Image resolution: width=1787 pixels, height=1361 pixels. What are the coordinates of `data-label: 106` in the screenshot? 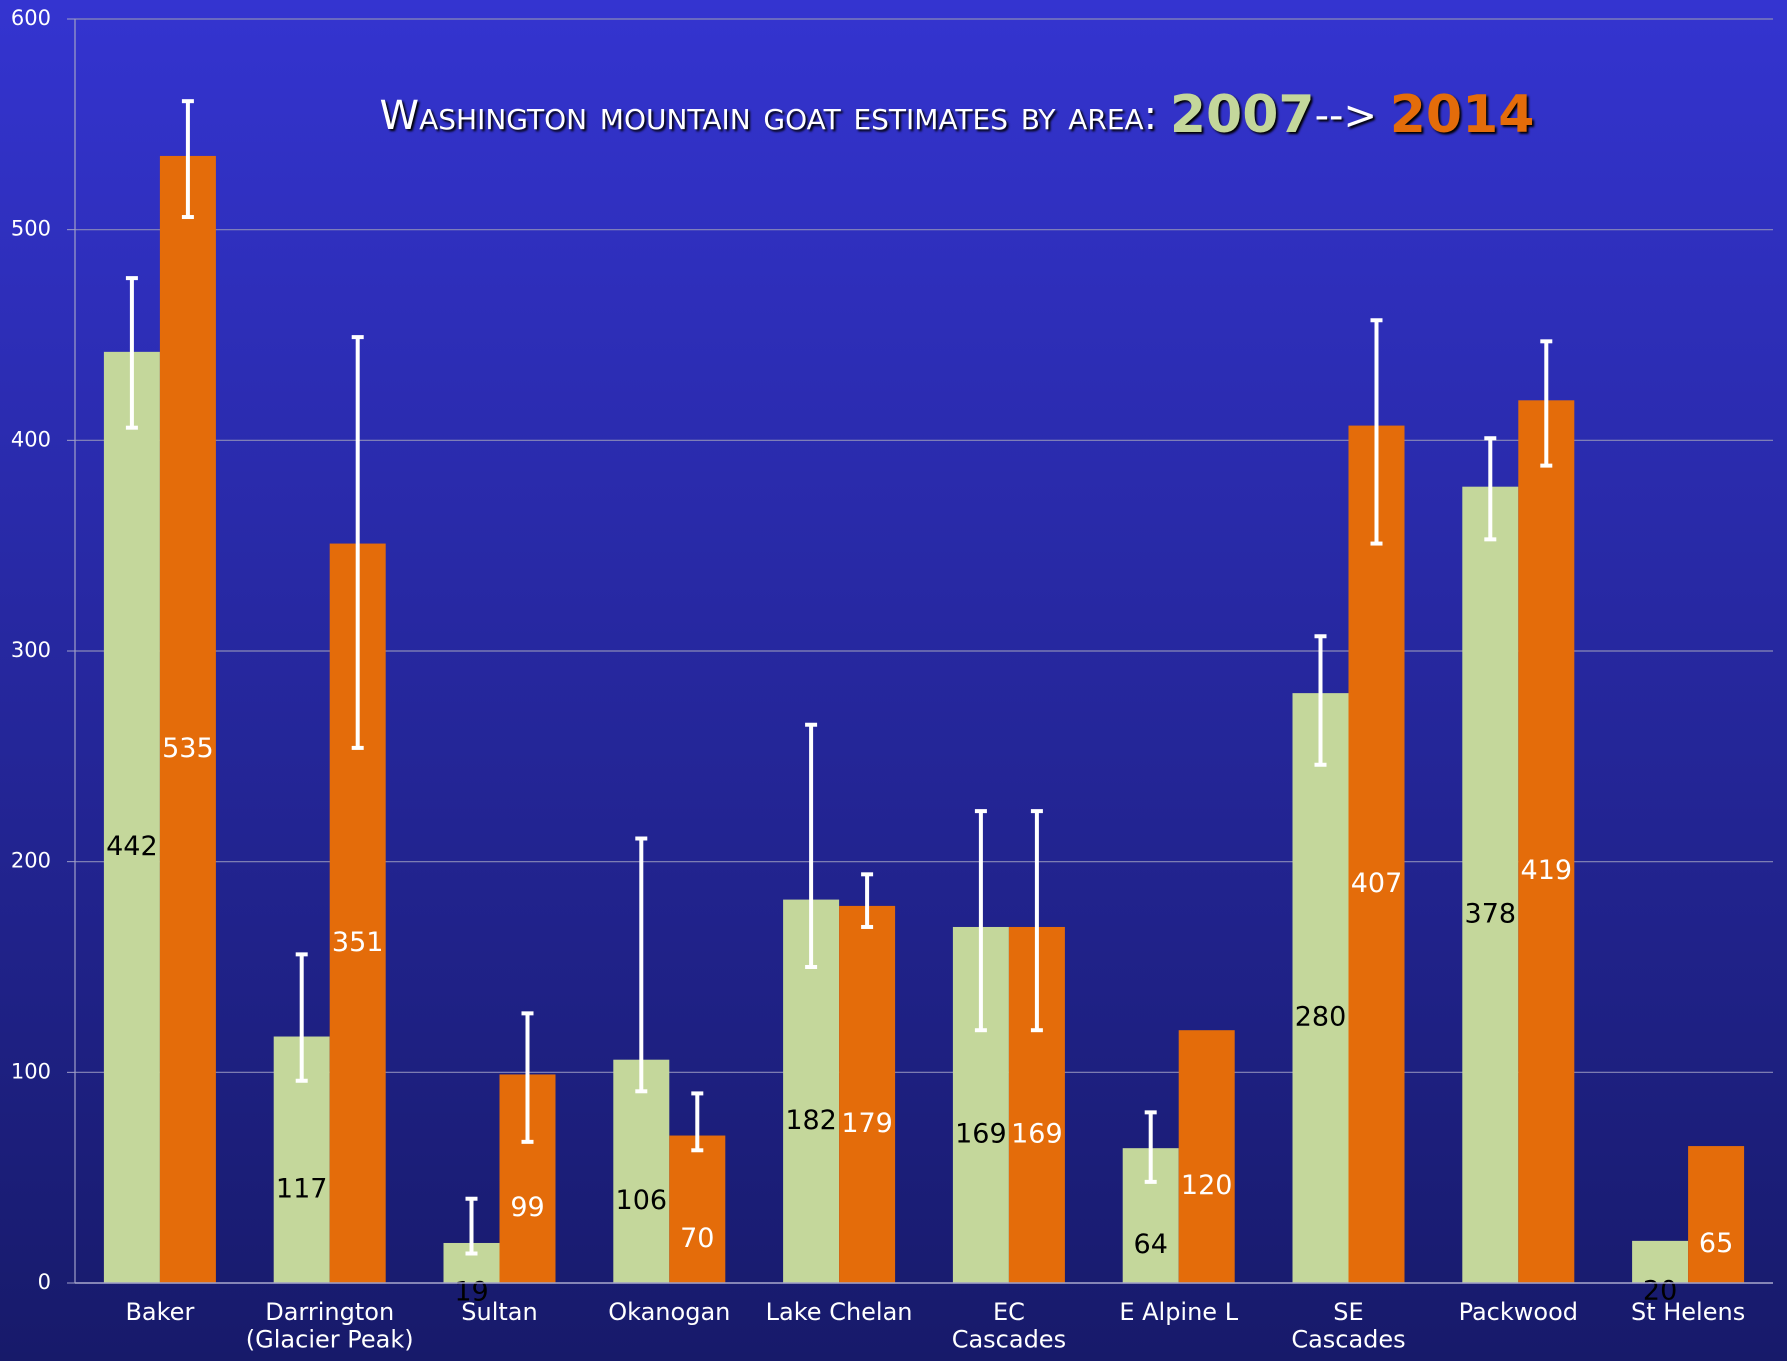 It's located at (642, 1200).